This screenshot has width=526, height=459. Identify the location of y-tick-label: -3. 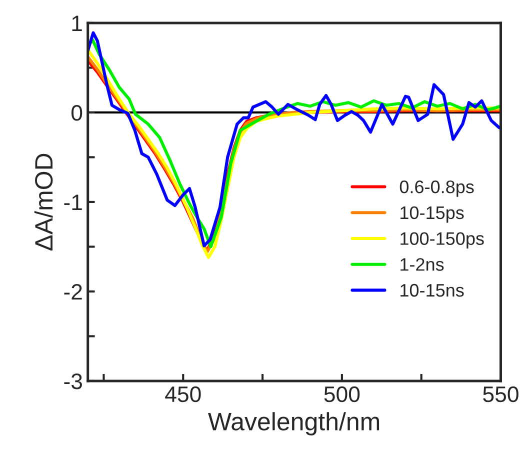
(73, 382).